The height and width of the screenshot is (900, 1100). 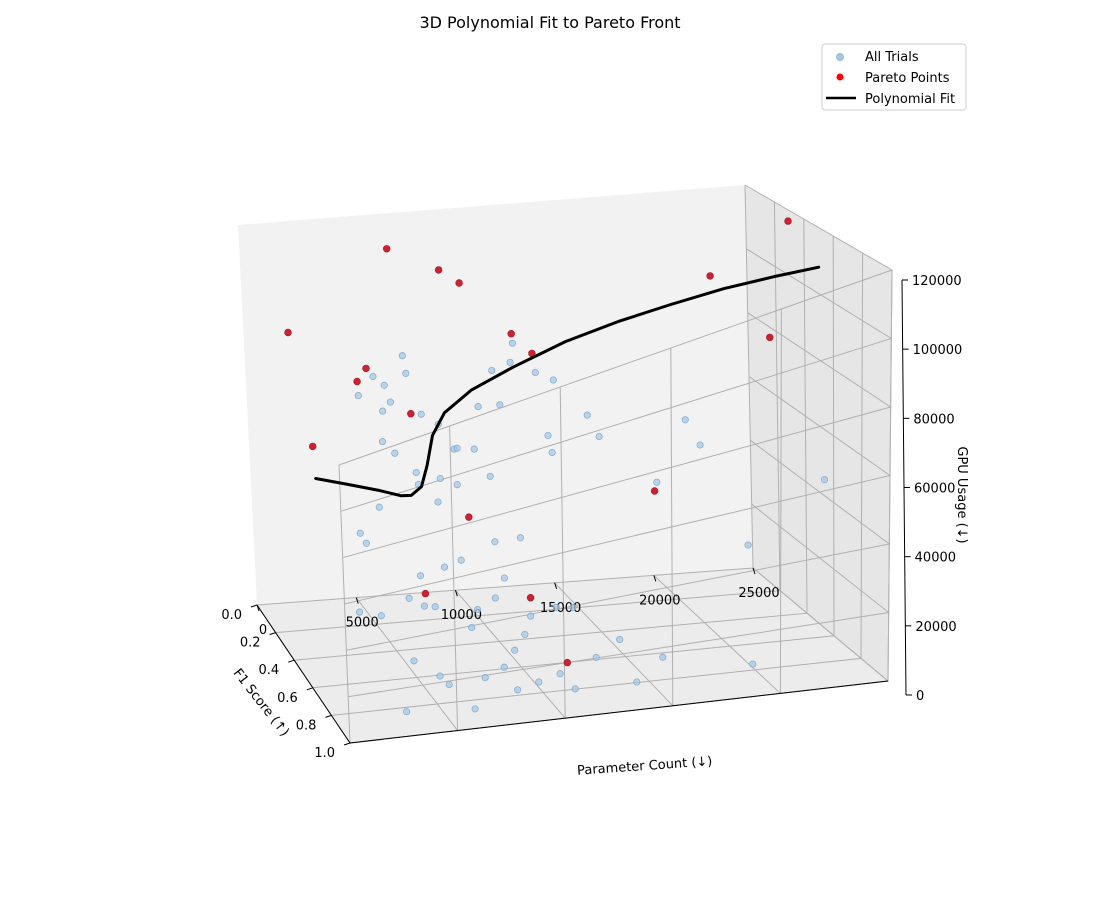 What do you see at coordinates (758, 593) in the screenshot?
I see `x-tick-label-5: 25000` at bounding box center [758, 593].